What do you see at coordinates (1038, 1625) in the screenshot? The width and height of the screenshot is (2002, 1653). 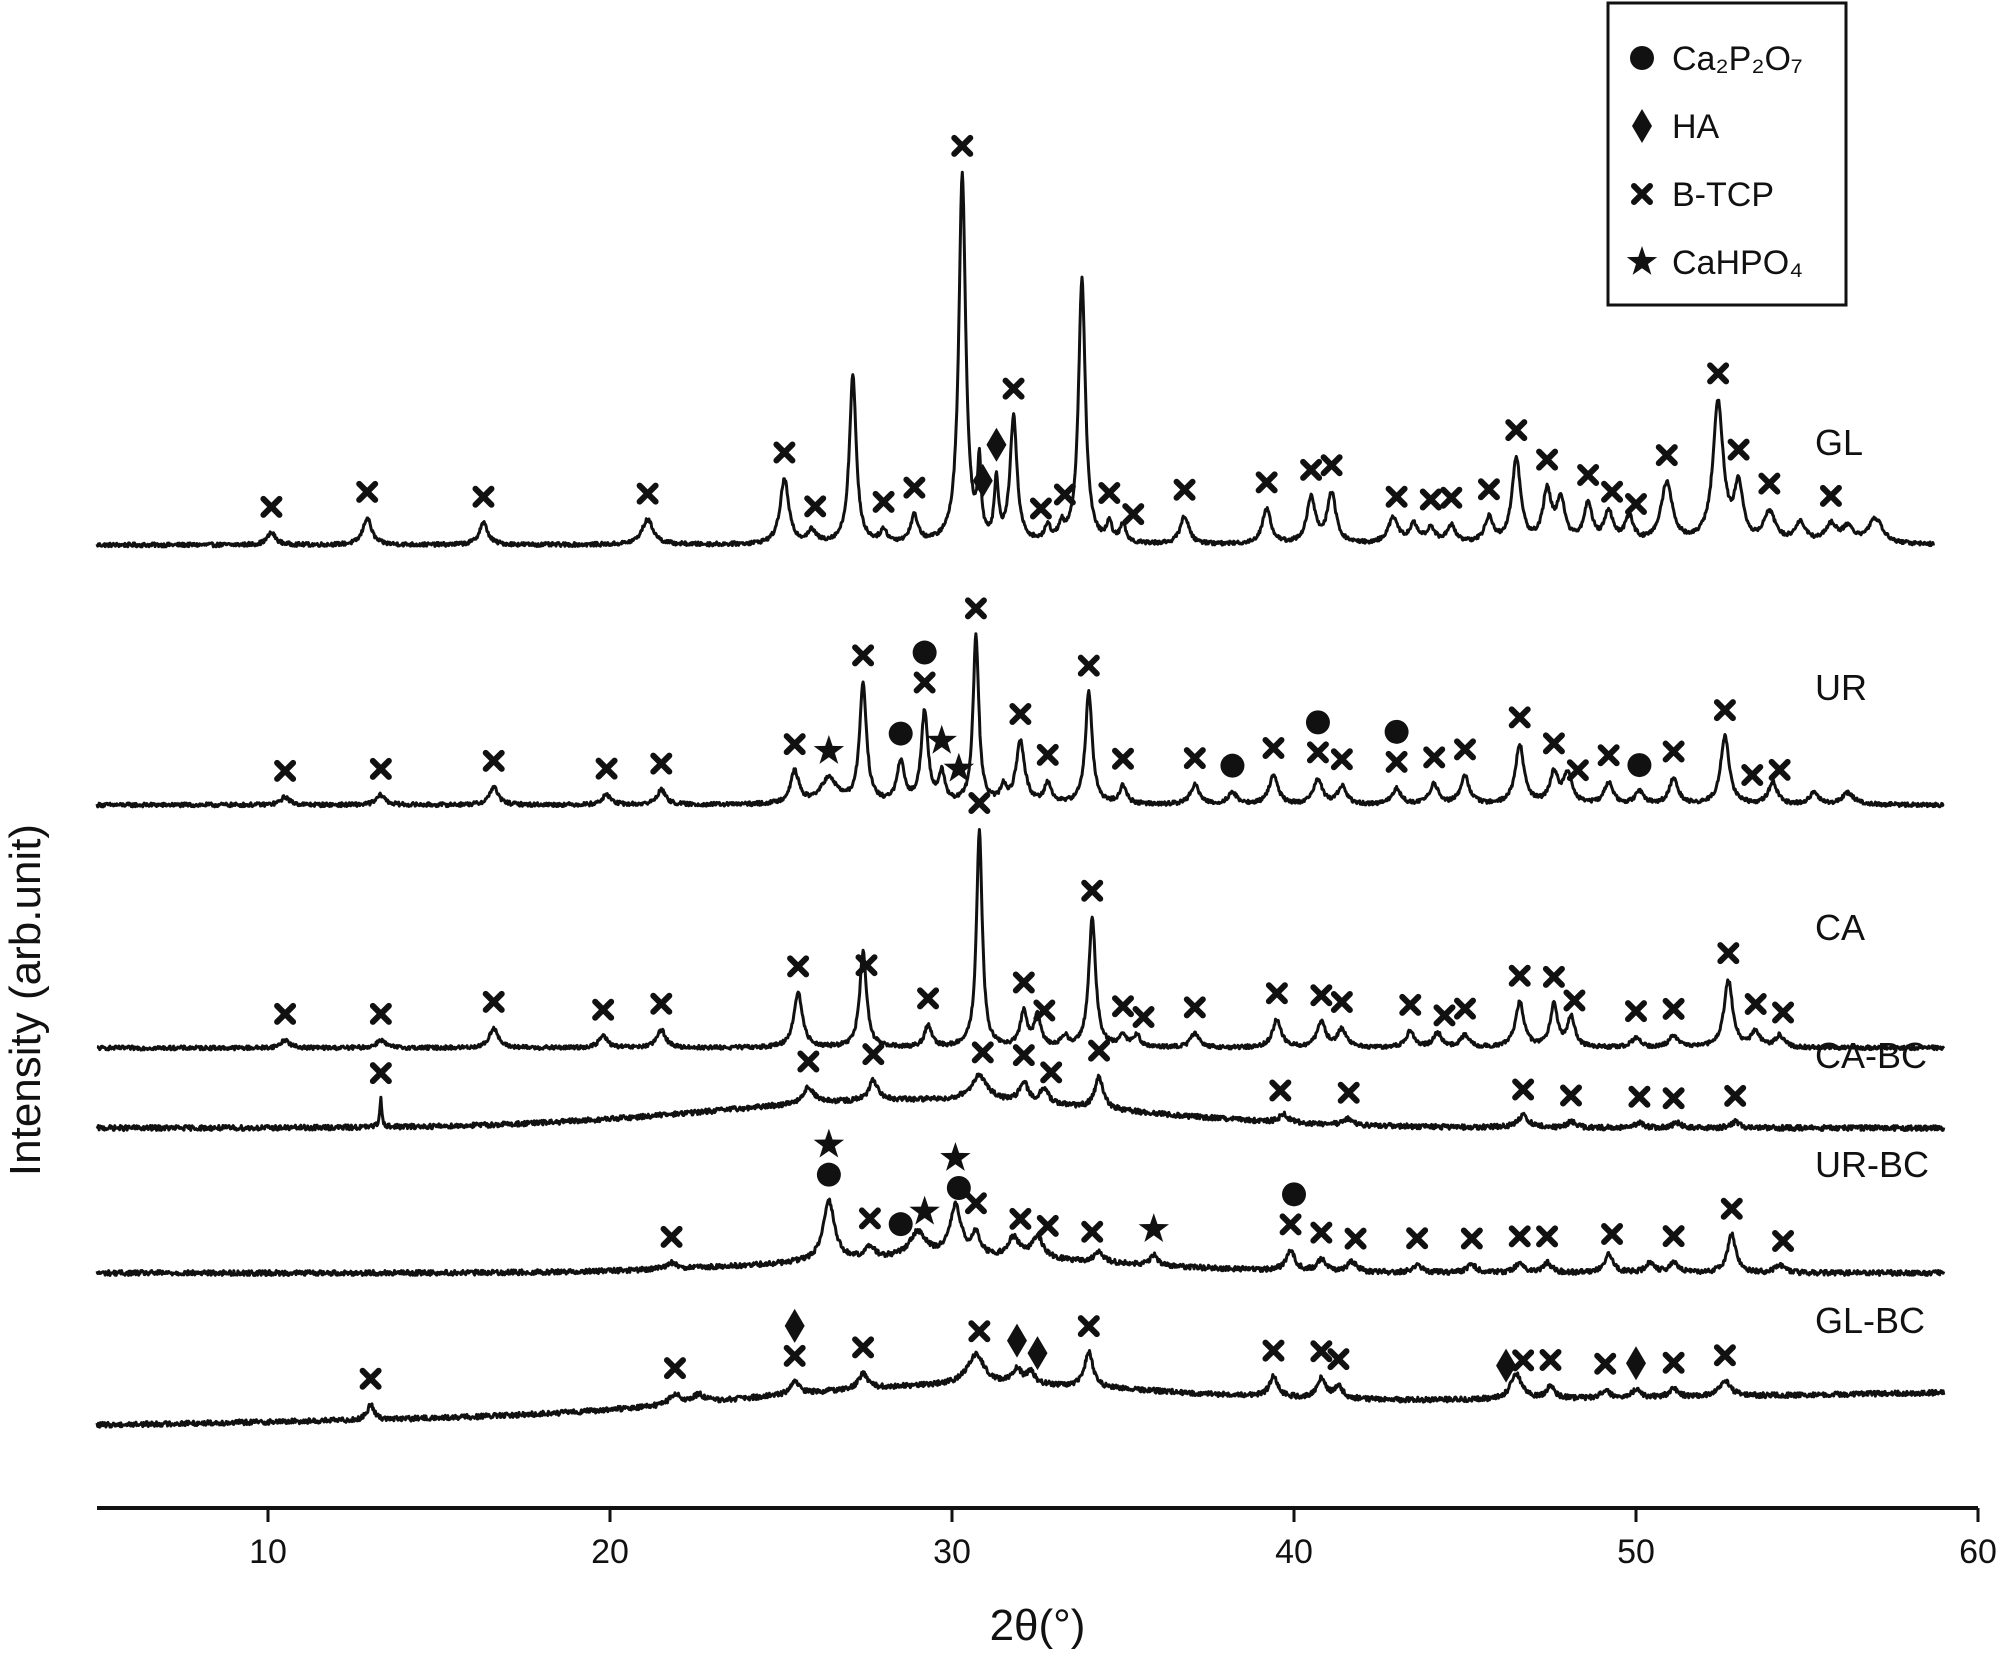 I see `x-axis-title: 2θ(°)` at bounding box center [1038, 1625].